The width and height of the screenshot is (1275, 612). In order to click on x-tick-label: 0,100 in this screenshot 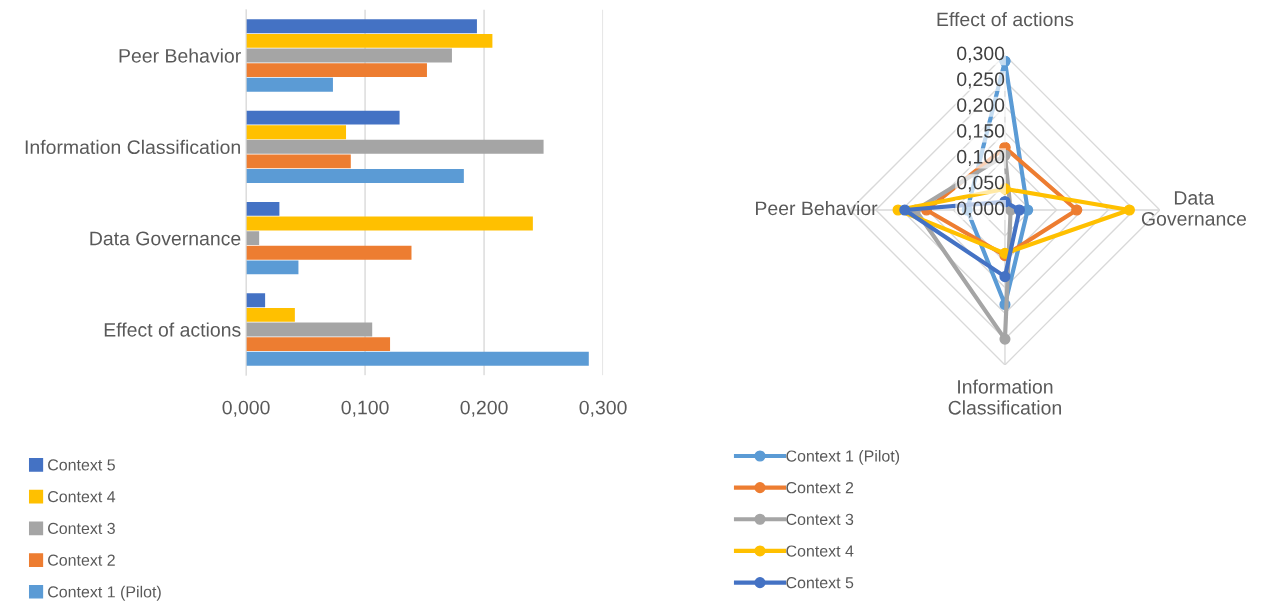, I will do `click(365, 408)`.